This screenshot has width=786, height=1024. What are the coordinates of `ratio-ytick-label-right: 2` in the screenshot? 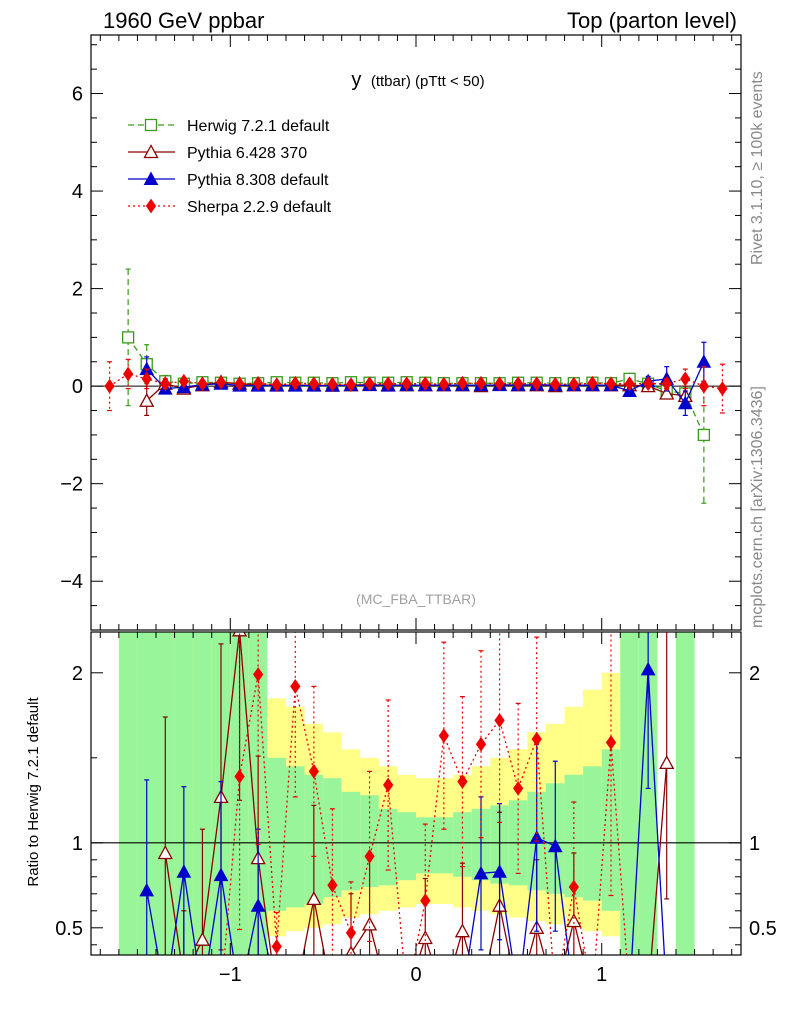 It's located at (754, 674).